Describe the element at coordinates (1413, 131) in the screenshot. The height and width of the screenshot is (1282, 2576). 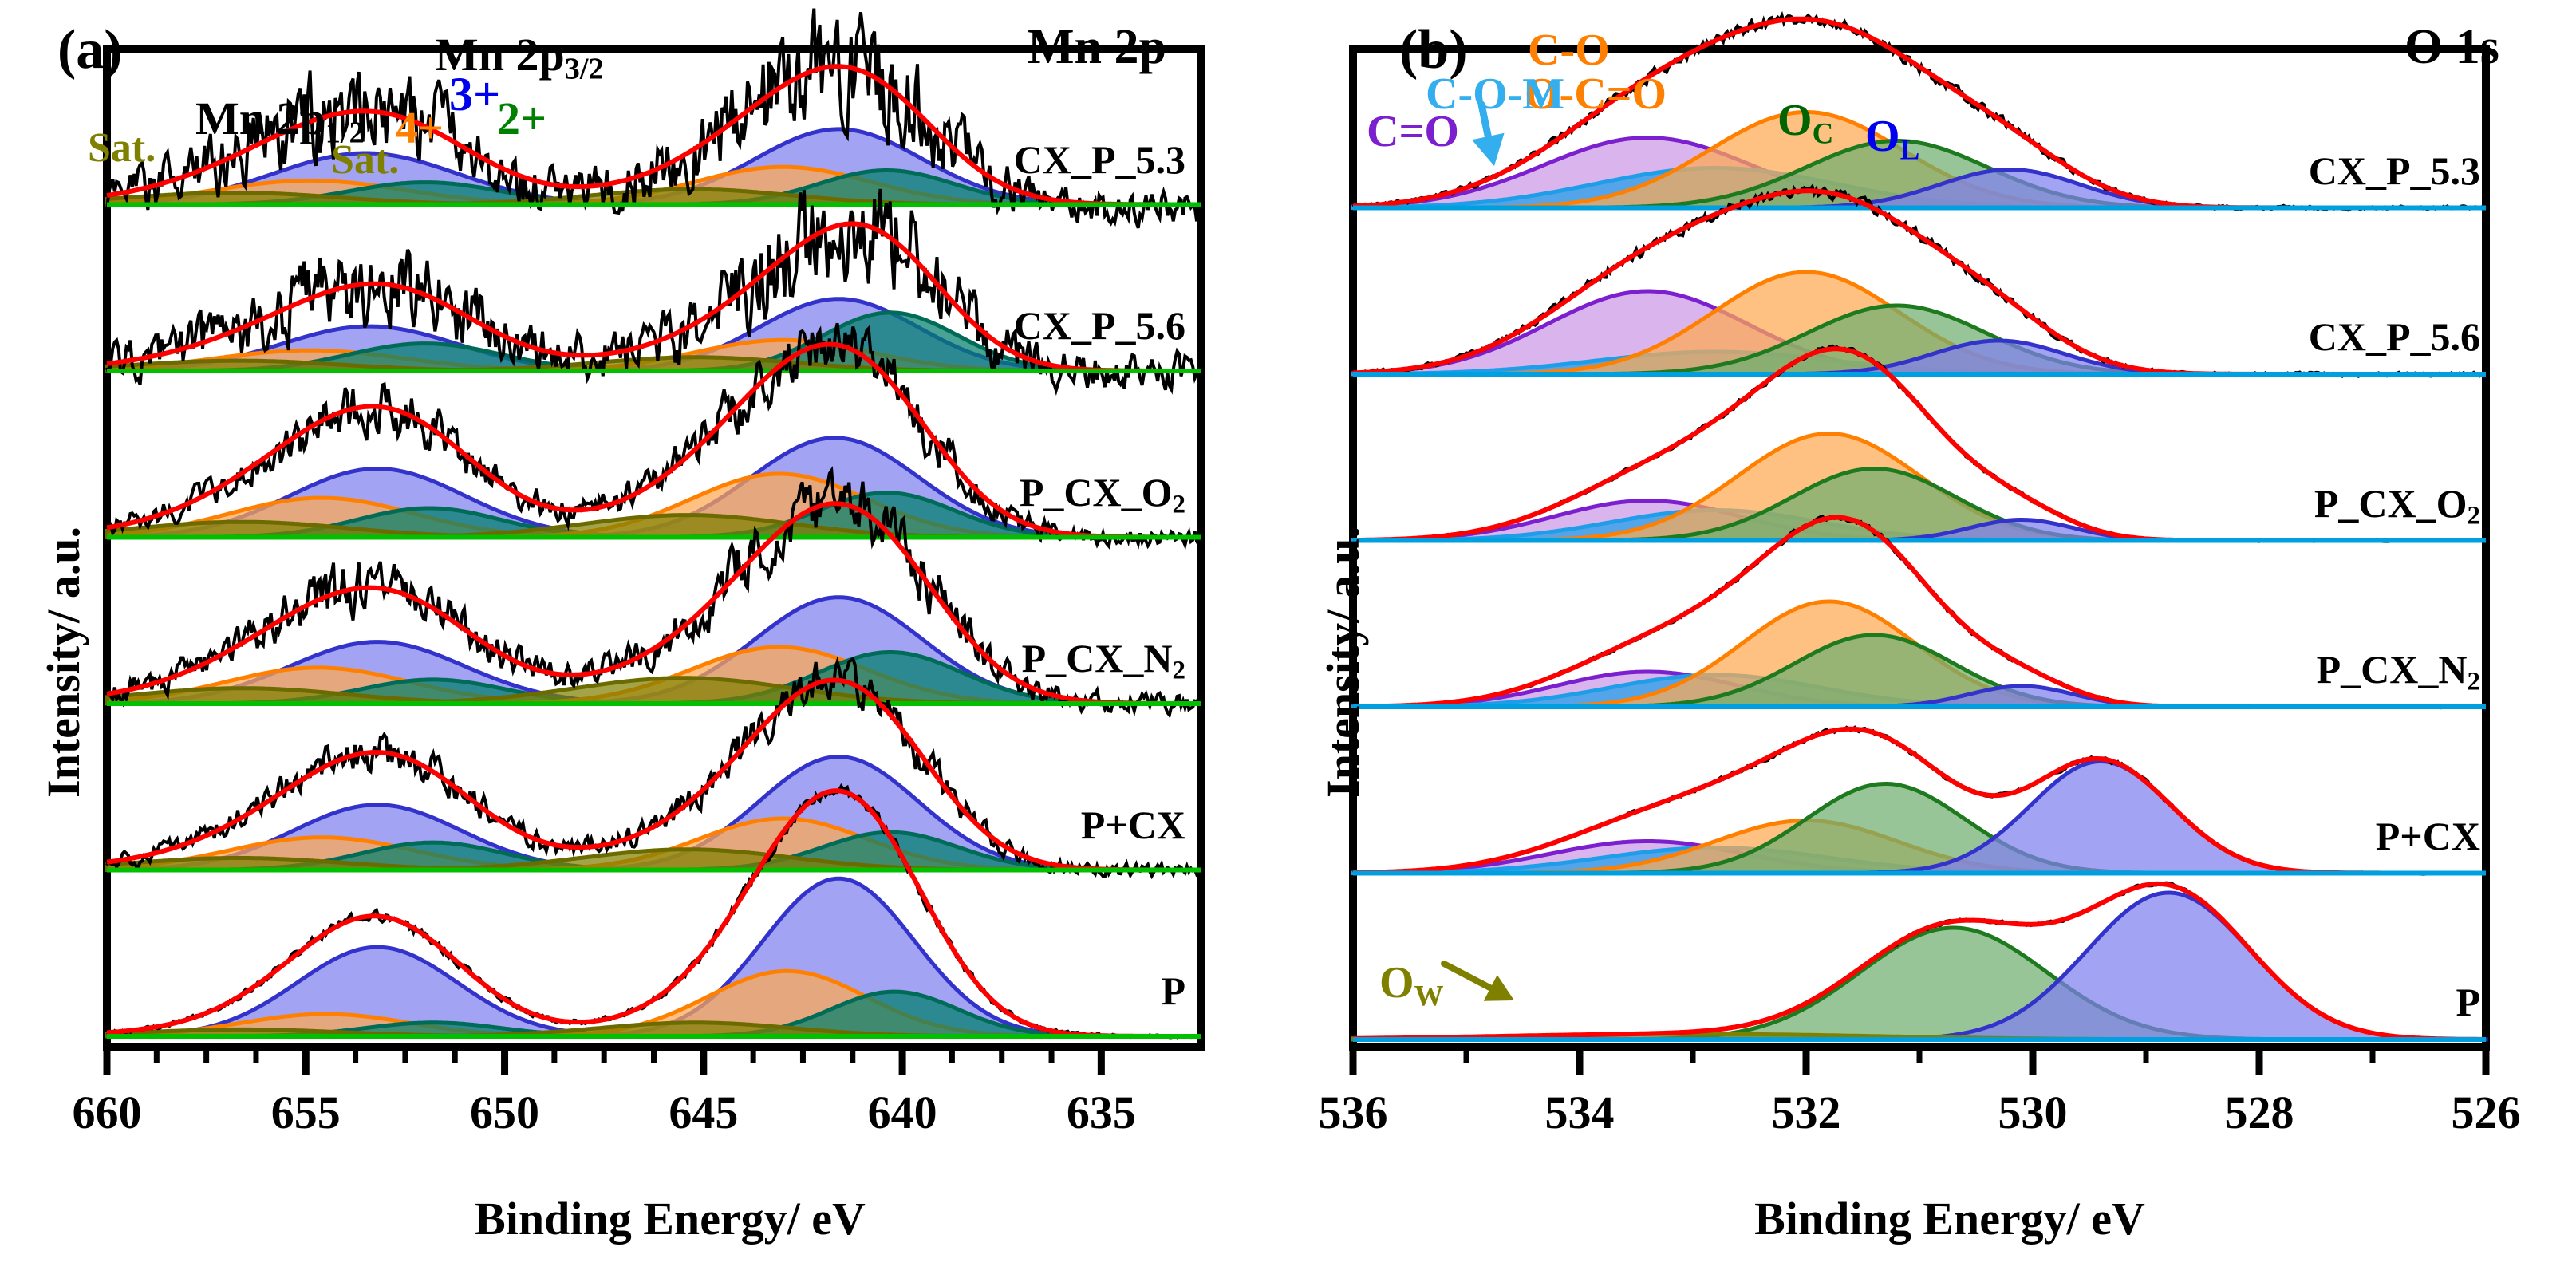
I see `c-double-o-label: C=O` at that location.